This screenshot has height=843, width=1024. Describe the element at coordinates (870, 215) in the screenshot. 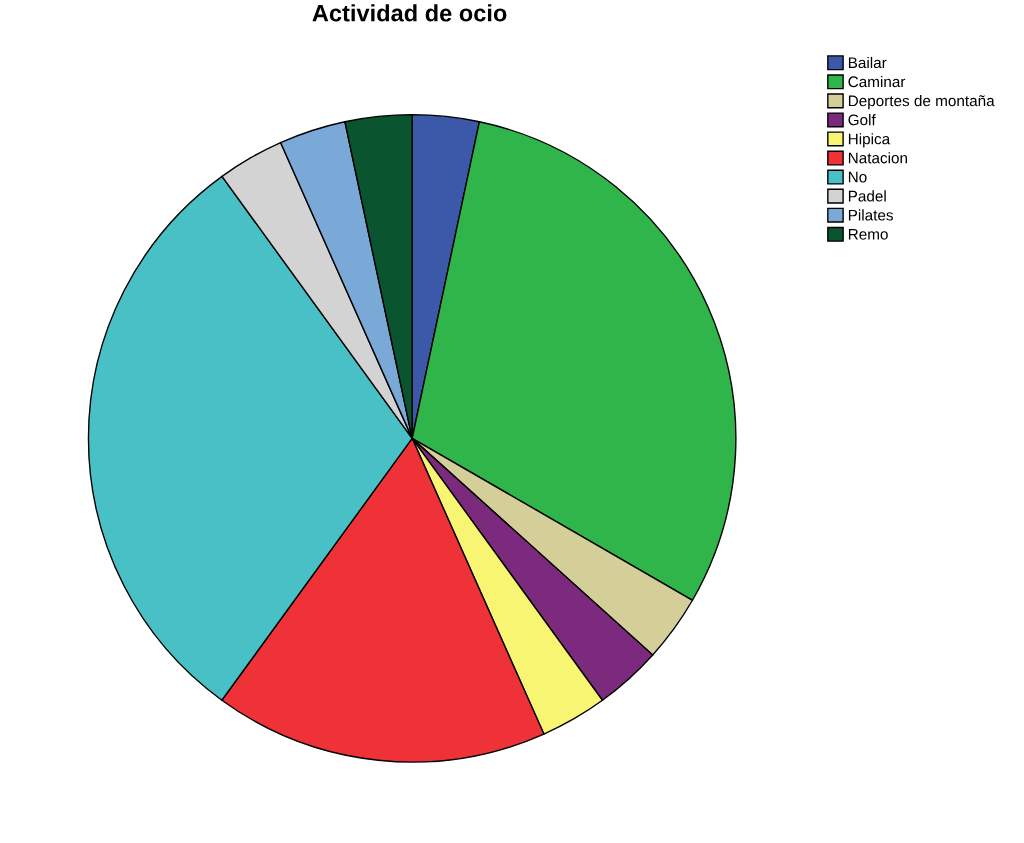

I see `legend-label: Pilates` at that location.